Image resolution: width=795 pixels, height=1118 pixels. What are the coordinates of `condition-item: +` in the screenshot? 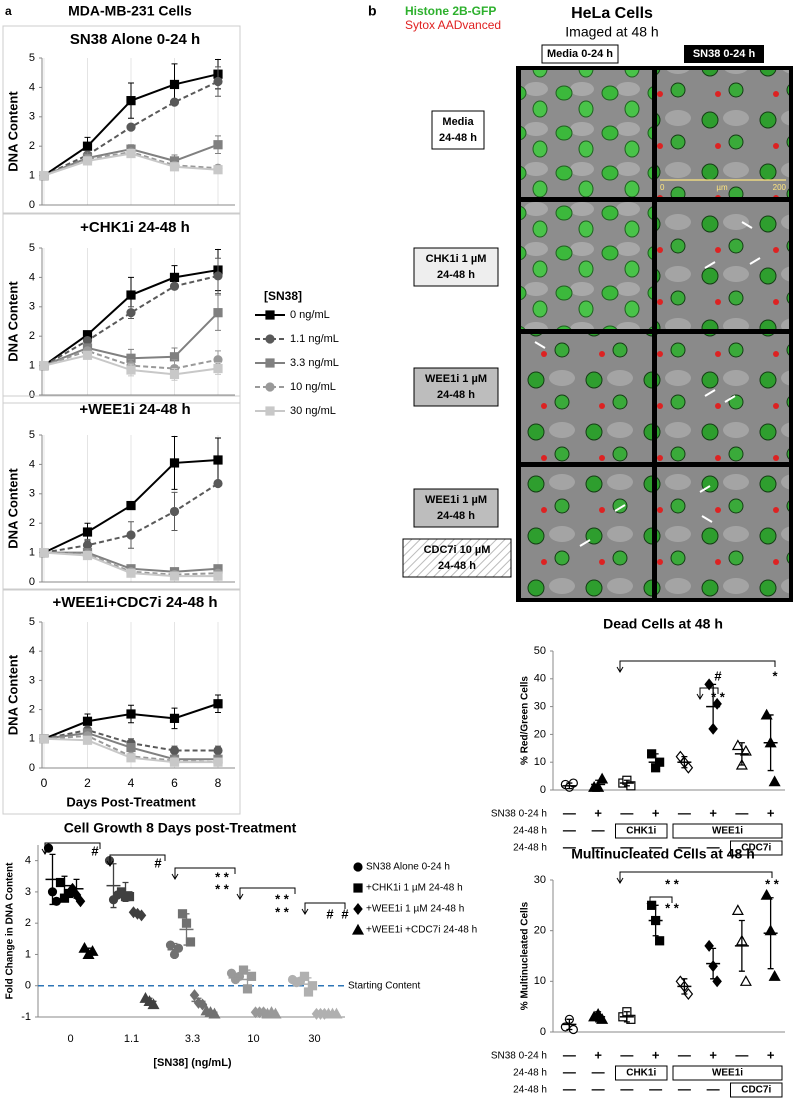 It's located at (598, 1054).